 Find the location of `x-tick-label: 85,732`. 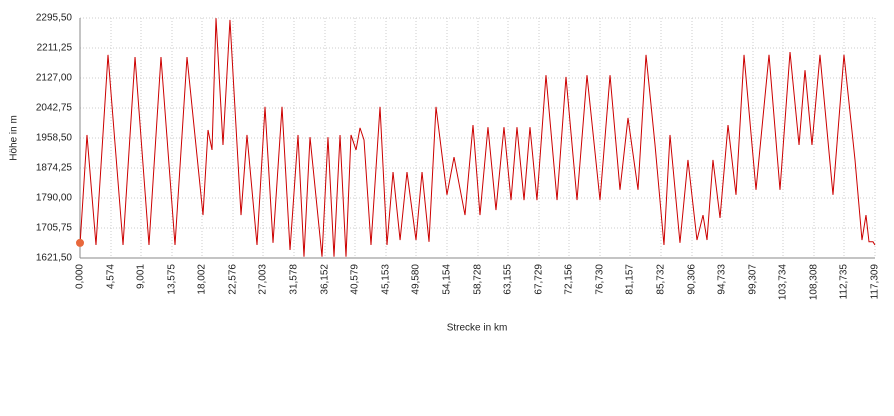

x-tick-label: 85,732 is located at coordinates (661, 279).